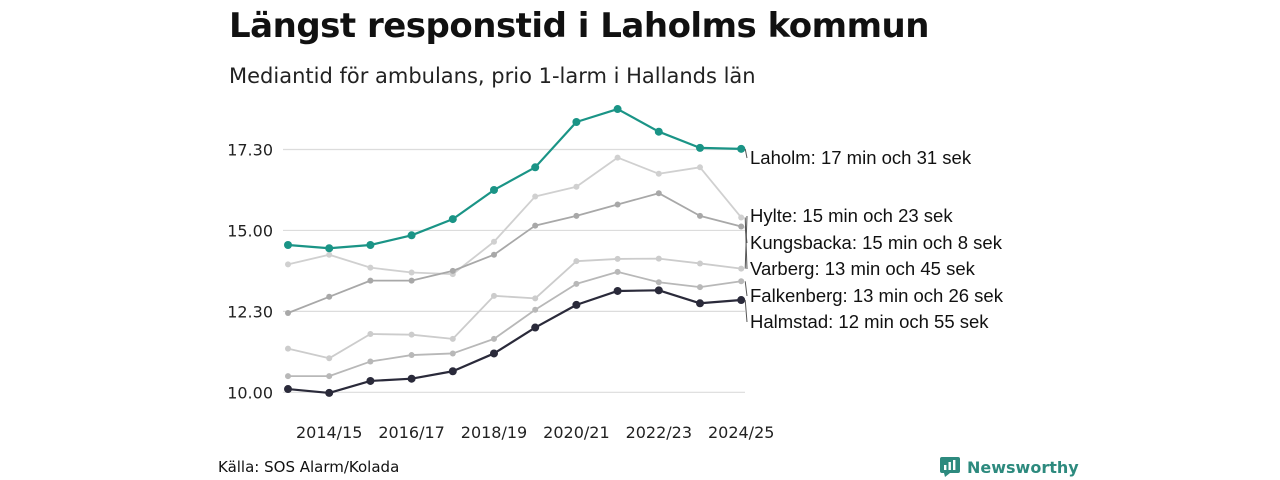 The image size is (1280, 480). What do you see at coordinates (950, 467) in the screenshot?
I see `newsworthy-logo-icon` at bounding box center [950, 467].